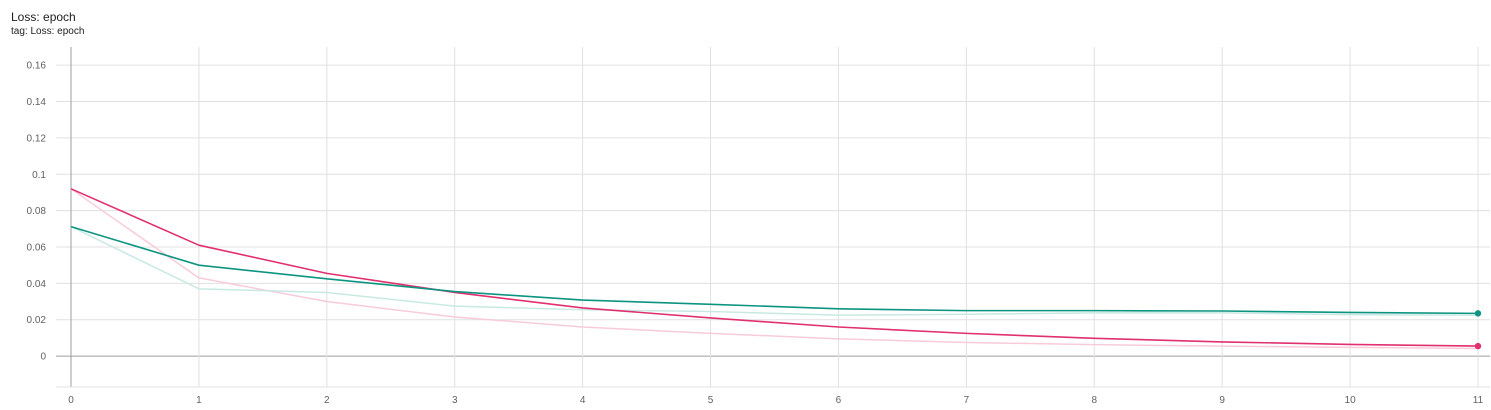 This screenshot has height=410, width=1491. Describe the element at coordinates (455, 400) in the screenshot. I see `x-tick-label: 3` at that location.